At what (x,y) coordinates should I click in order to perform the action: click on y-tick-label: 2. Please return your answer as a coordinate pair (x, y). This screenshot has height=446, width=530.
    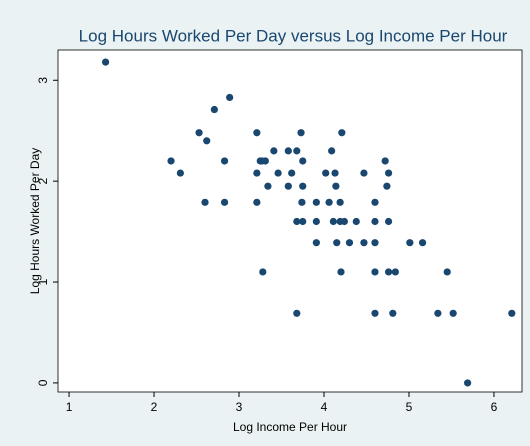
    Looking at the image, I should click on (43, 180).